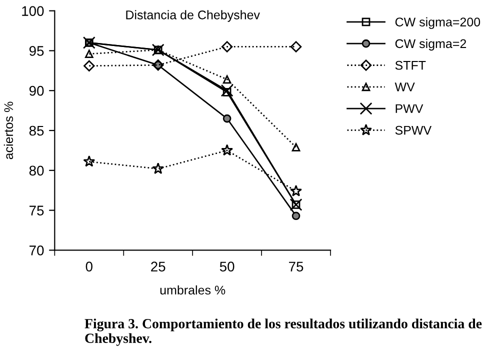 This screenshot has width=497, height=360. I want to click on y-tick-label: 95, so click(36, 51).